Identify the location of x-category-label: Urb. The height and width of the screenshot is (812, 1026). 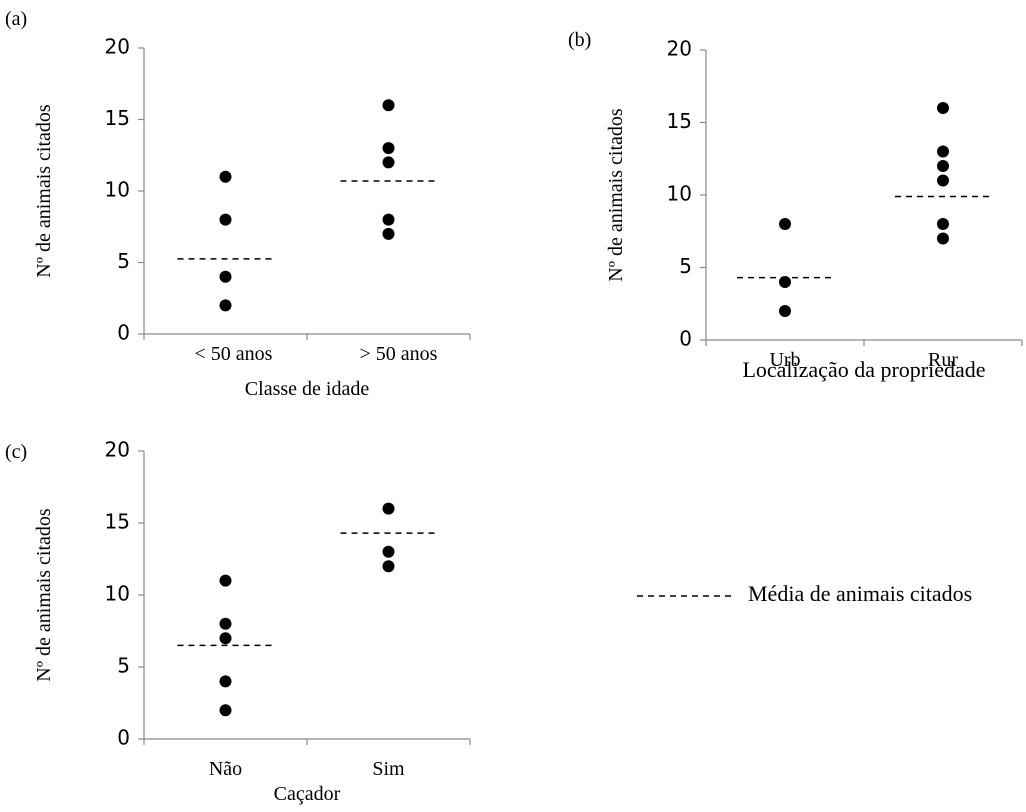
(784, 360).